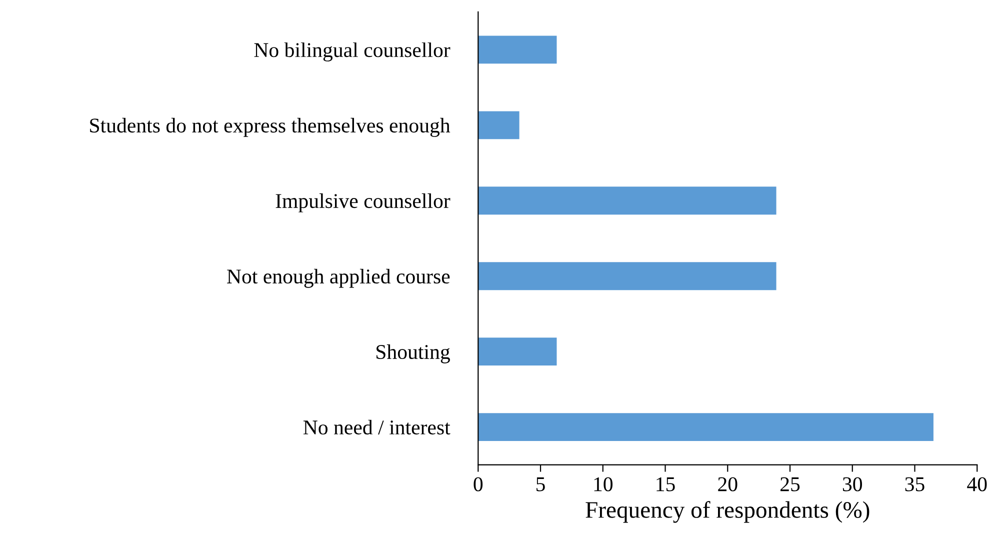 The width and height of the screenshot is (992, 543). What do you see at coordinates (852, 484) in the screenshot?
I see `x-tick-label: 30` at bounding box center [852, 484].